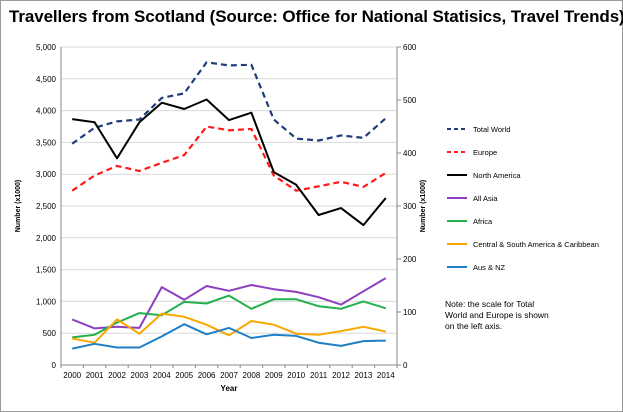 This screenshot has height=412, width=623. What do you see at coordinates (252, 375) in the screenshot?
I see `x-tick-label: 2008` at bounding box center [252, 375].